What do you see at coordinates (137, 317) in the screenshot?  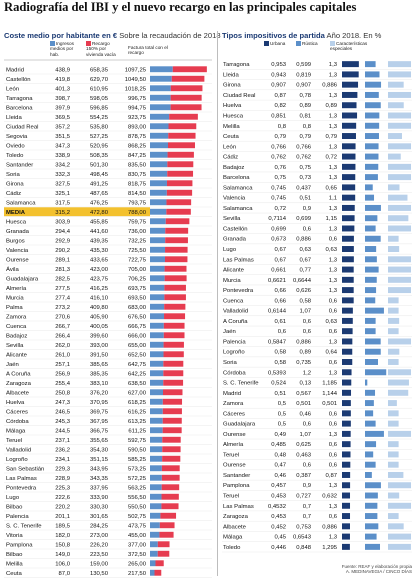 I see `factura-value: 676,50` at bounding box center [137, 317].